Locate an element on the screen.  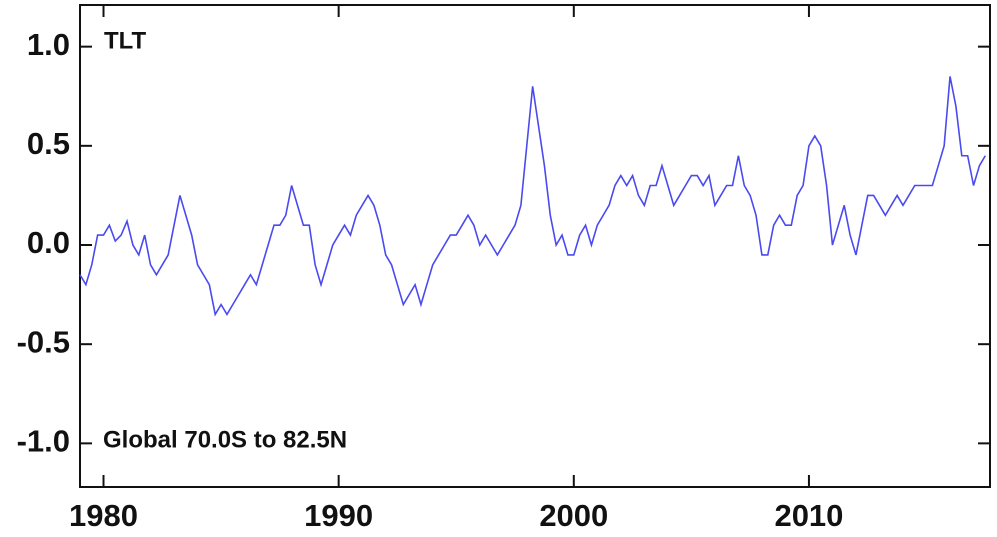
y-tick-label: -1.0 is located at coordinates (43, 441).